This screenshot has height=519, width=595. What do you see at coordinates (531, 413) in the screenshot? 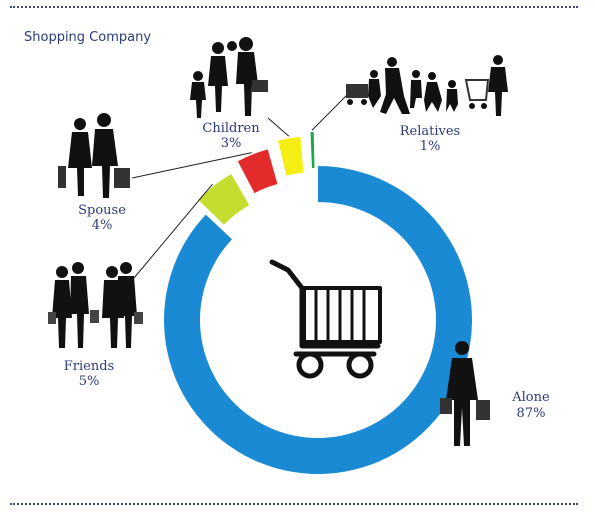
I see `label-alone-value: 87%` at bounding box center [531, 413].